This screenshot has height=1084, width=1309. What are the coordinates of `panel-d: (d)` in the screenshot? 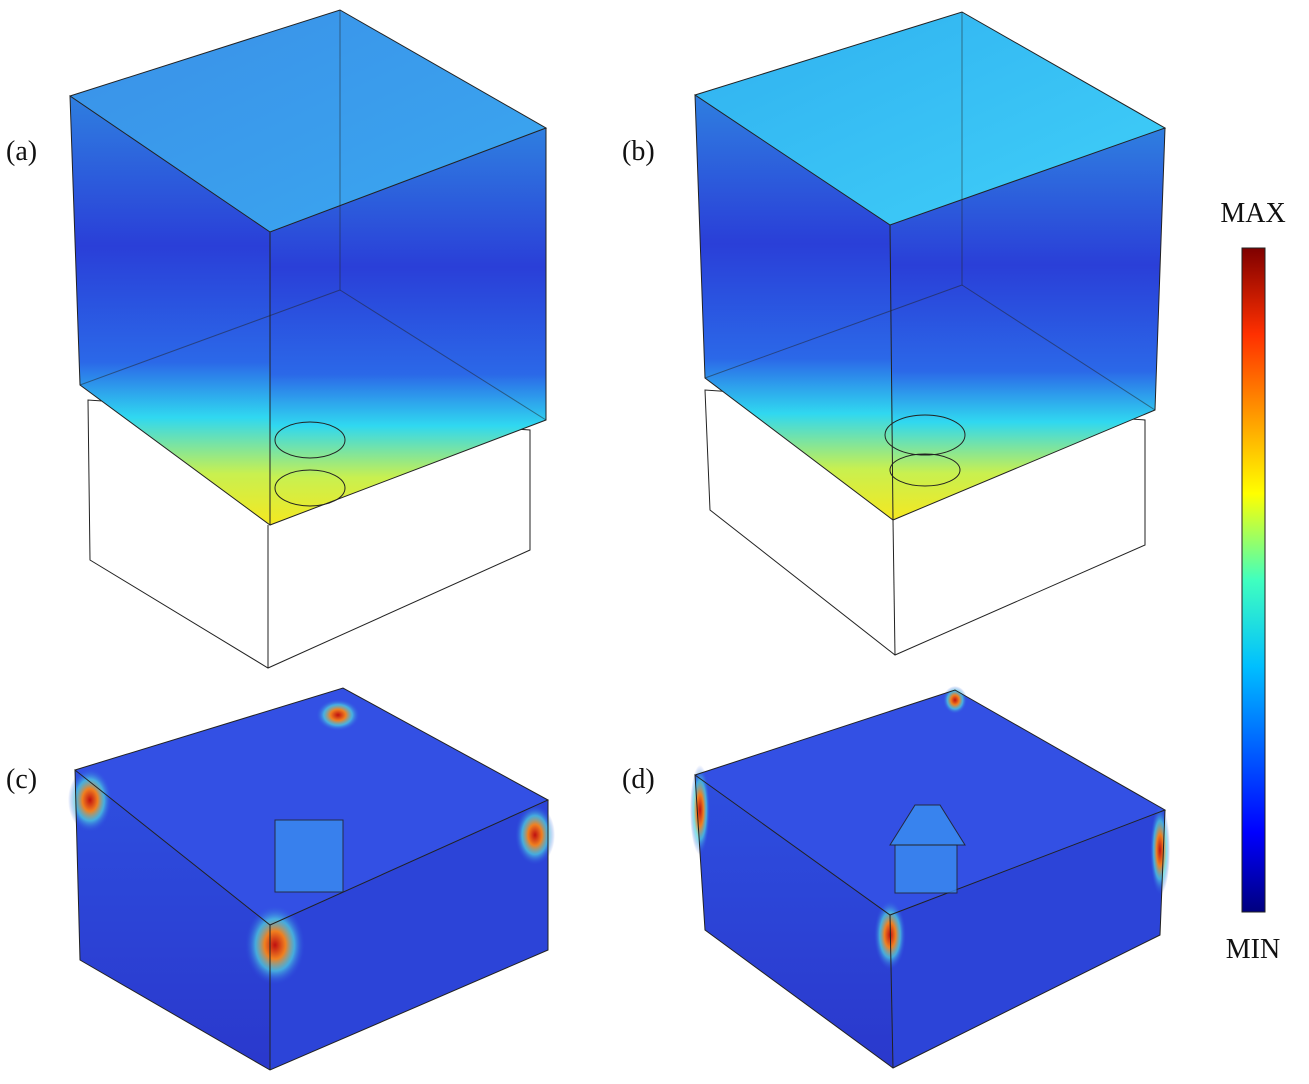 It's located at (896, 877).